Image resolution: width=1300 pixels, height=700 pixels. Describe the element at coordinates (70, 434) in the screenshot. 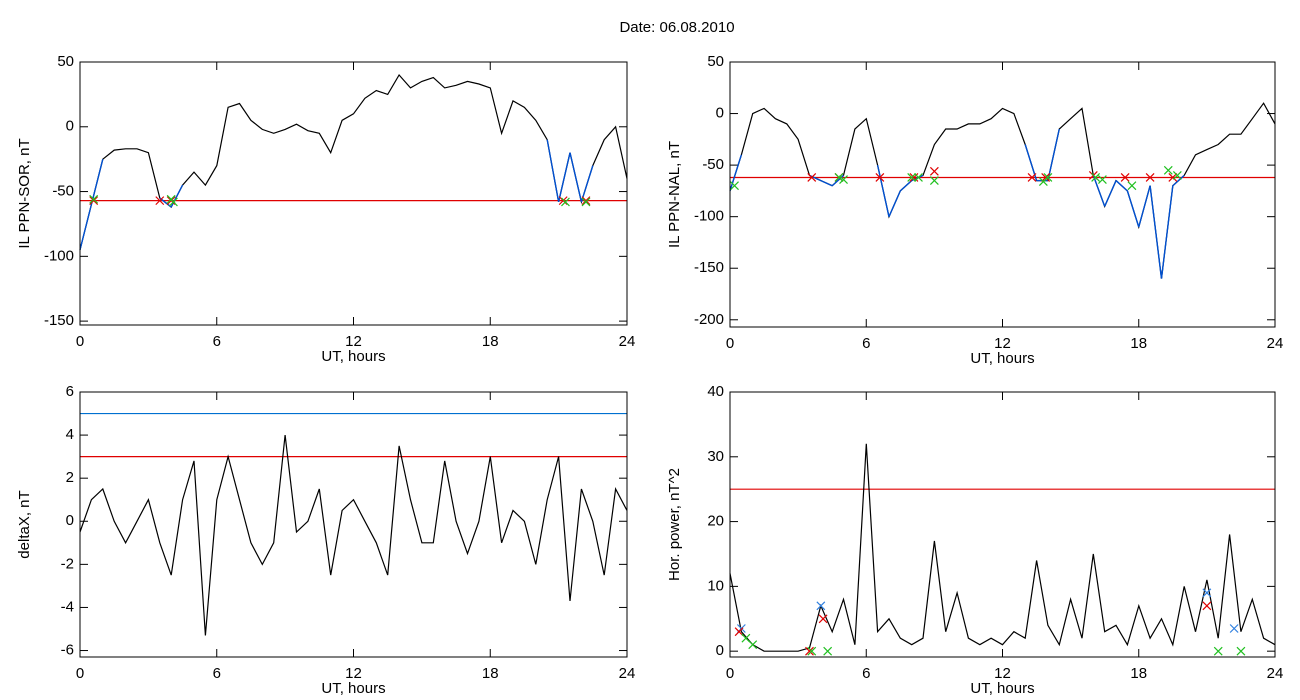

I see `y-tick-label: 4` at that location.